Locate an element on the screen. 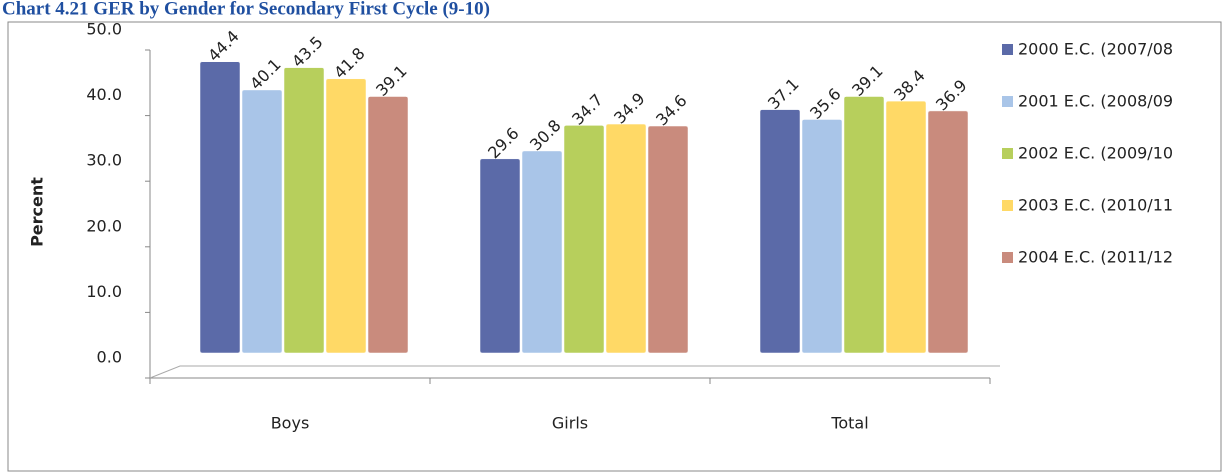  y-axis-label: Percent is located at coordinates (37, 212).